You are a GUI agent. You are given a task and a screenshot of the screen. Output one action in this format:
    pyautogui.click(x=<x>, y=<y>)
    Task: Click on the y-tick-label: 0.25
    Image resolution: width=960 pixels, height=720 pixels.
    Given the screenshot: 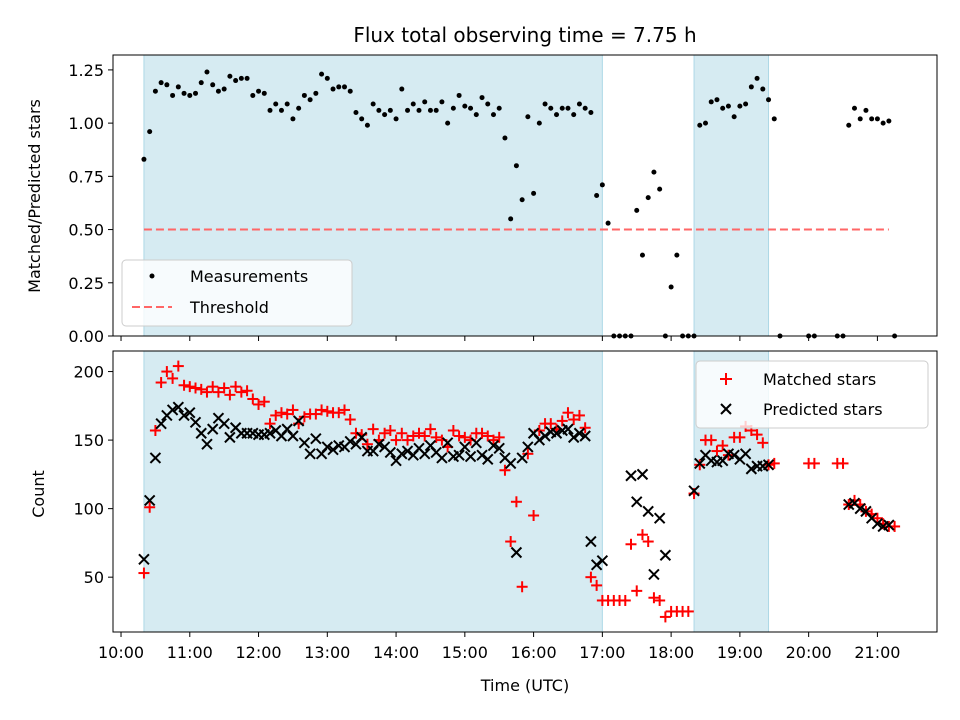 What is the action you would take?
    pyautogui.click(x=86, y=283)
    